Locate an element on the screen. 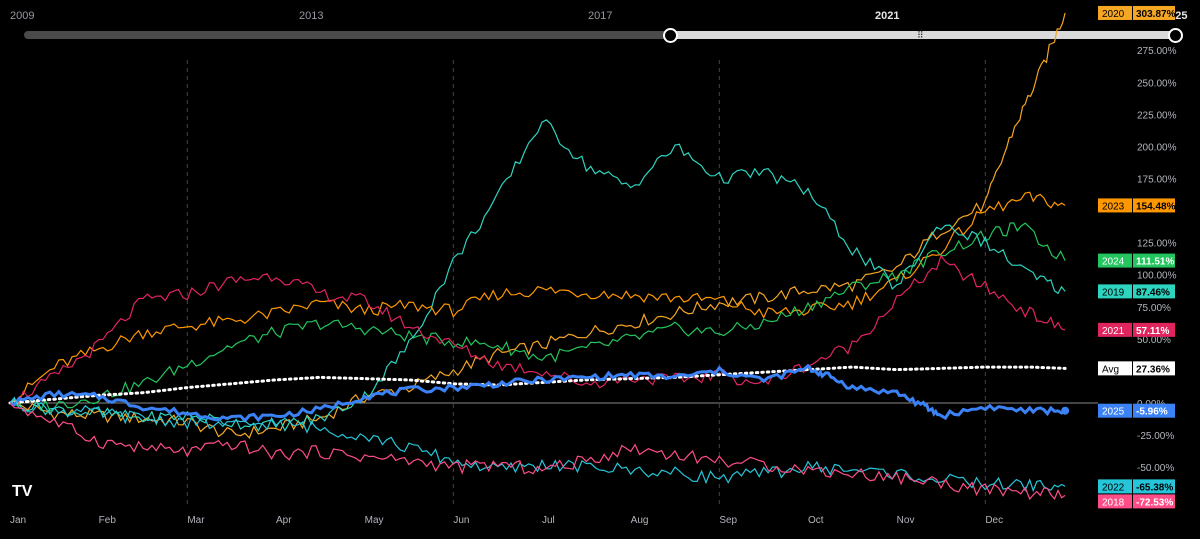 The image size is (1200, 539). series-year-tag-2019 is located at coordinates (1115, 291).